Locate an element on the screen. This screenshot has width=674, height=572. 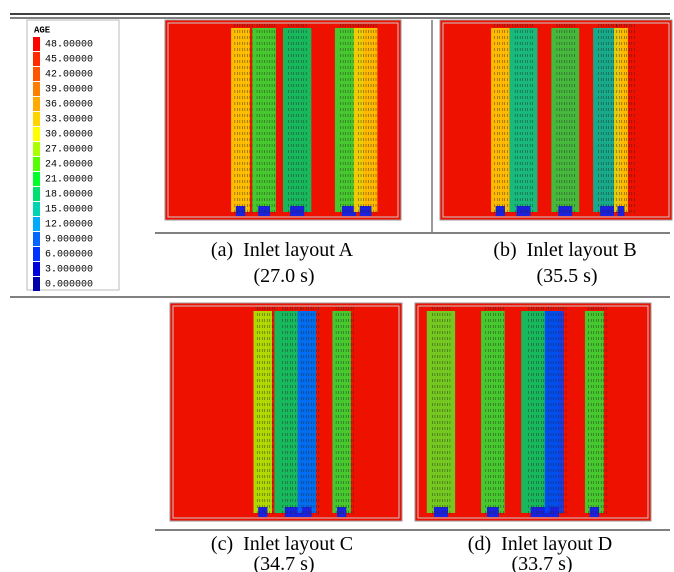
caption: (b) Inlet layout B is located at coordinates (564, 250).